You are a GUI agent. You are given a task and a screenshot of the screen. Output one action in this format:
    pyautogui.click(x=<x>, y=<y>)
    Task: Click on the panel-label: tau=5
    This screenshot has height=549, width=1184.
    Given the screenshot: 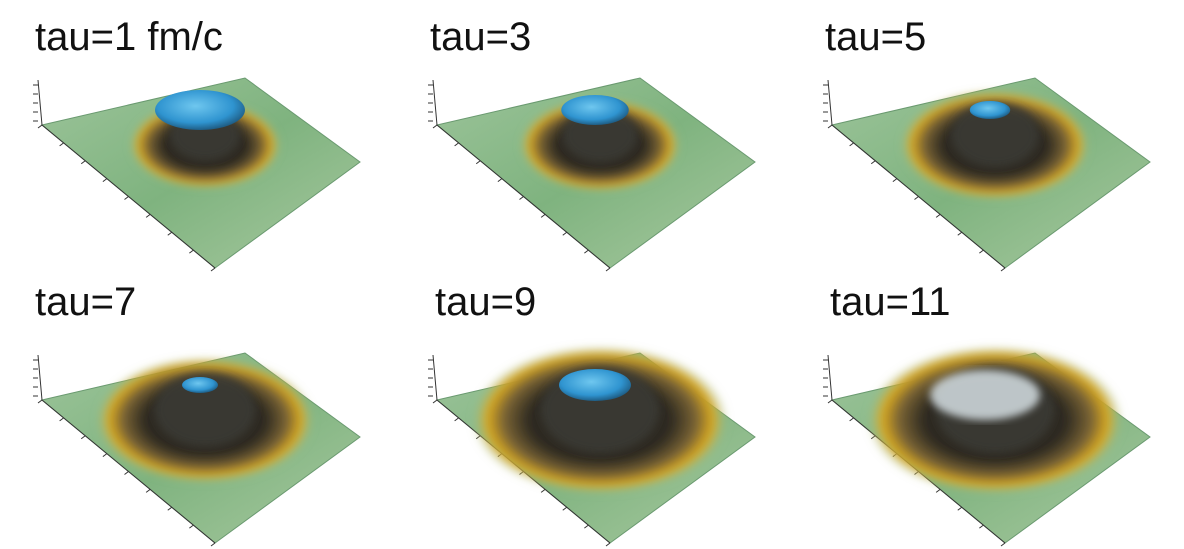 What is the action you would take?
    pyautogui.click(x=875, y=37)
    